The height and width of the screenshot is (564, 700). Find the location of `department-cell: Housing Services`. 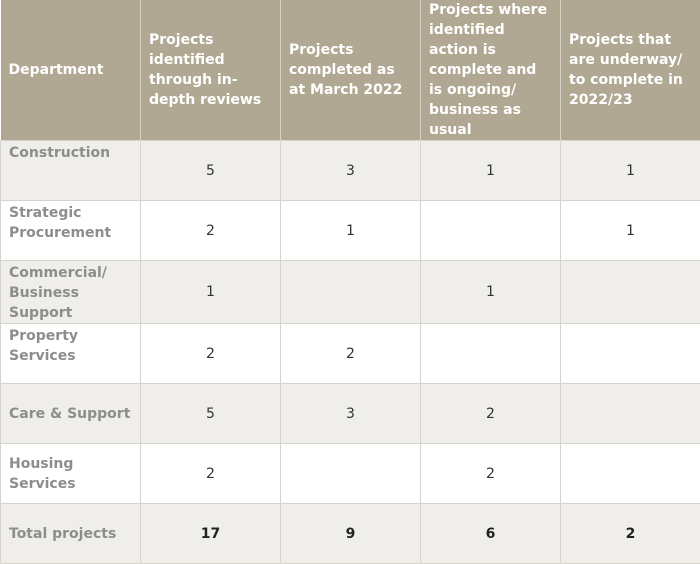

department-cell: Housing Services is located at coordinates (71, 474).